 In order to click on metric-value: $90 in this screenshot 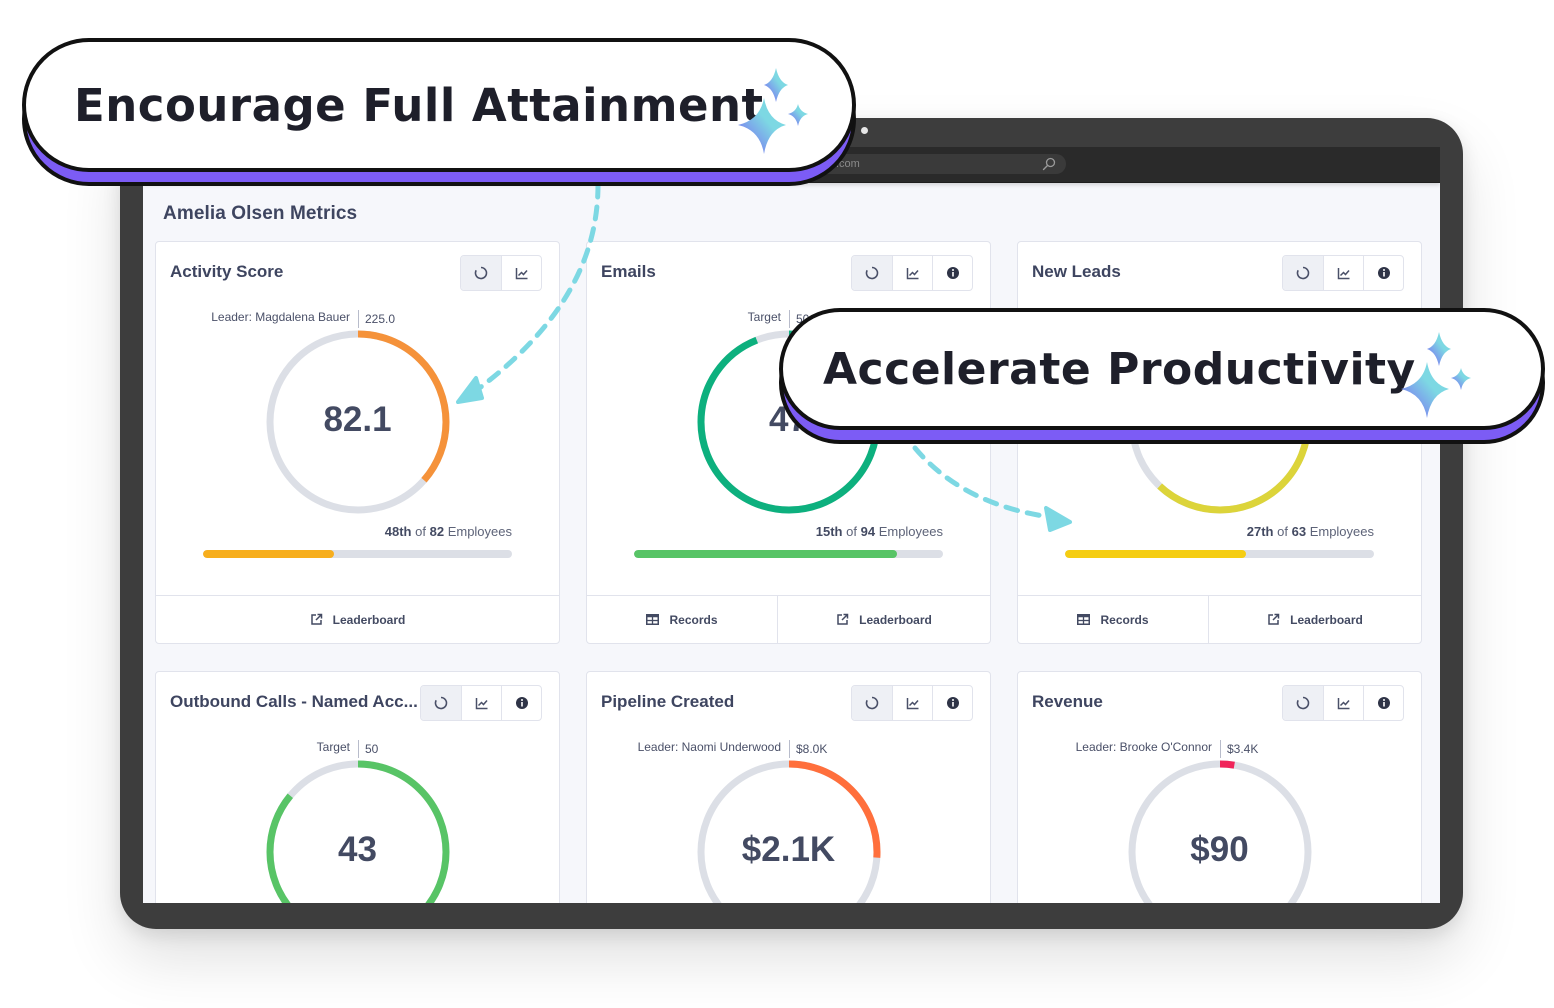, I will do `click(1219, 849)`.